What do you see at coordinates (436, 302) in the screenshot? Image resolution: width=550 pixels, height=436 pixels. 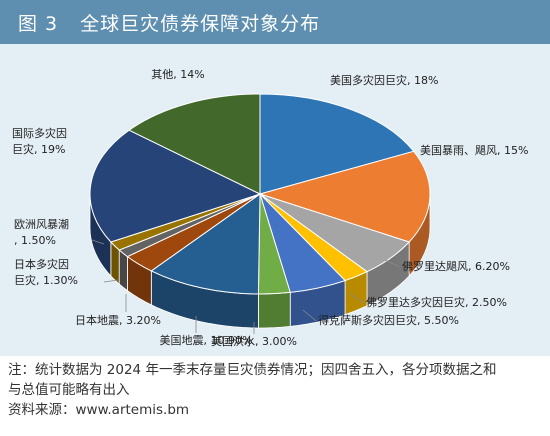 I see `slice-4-data-label: 佛罗里达多灾因巨灾, 2.50%` at bounding box center [436, 302].